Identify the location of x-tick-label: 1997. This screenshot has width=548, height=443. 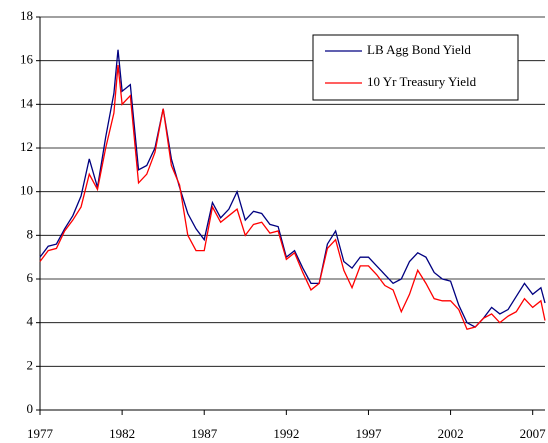
(368, 433).